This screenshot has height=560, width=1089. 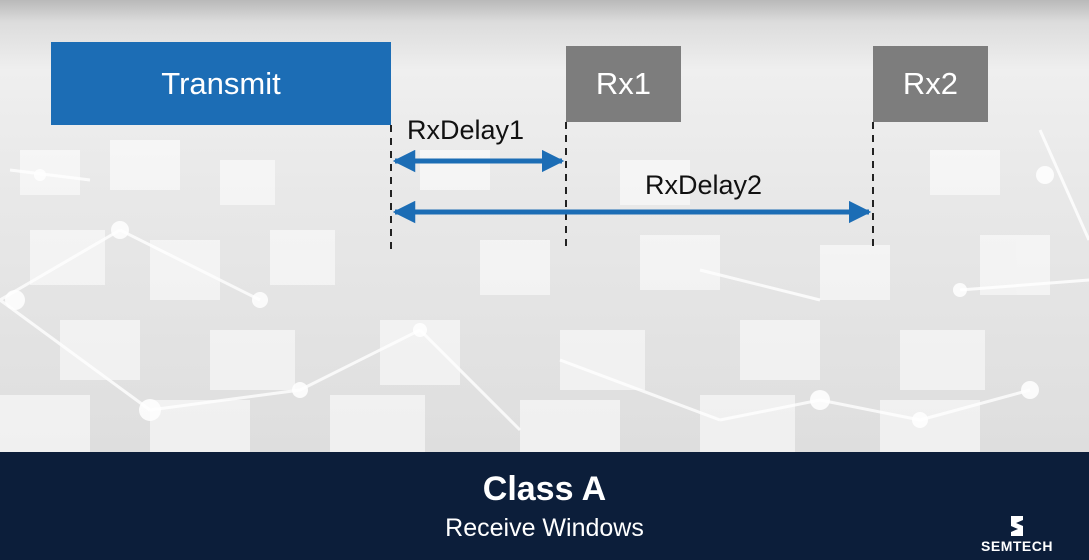 I want to click on footer-title: Class A, so click(x=544, y=489).